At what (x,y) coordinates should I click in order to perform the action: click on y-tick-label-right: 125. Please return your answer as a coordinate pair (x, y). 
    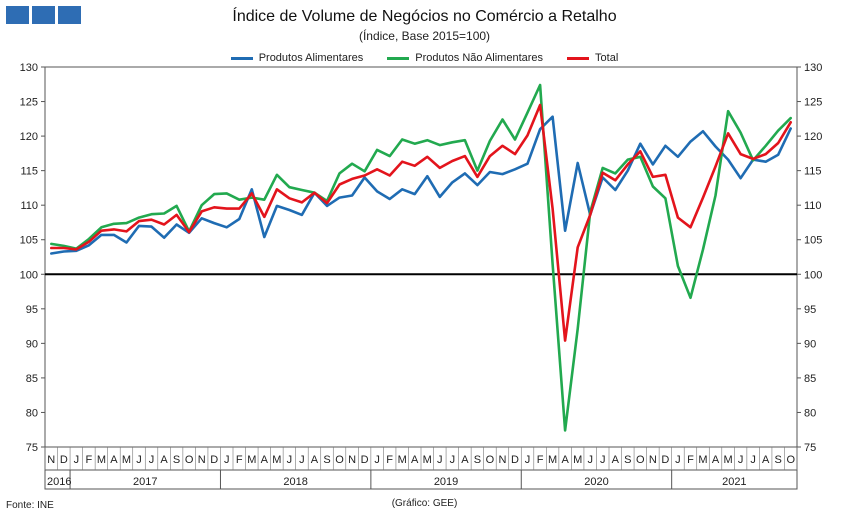
    Looking at the image, I should click on (813, 103).